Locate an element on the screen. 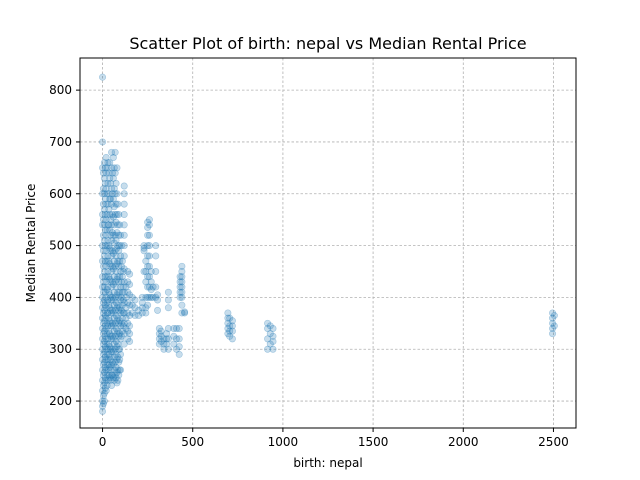 The height and width of the screenshot is (480, 640). y-axis-label: Median Rental Price is located at coordinates (31, 243).